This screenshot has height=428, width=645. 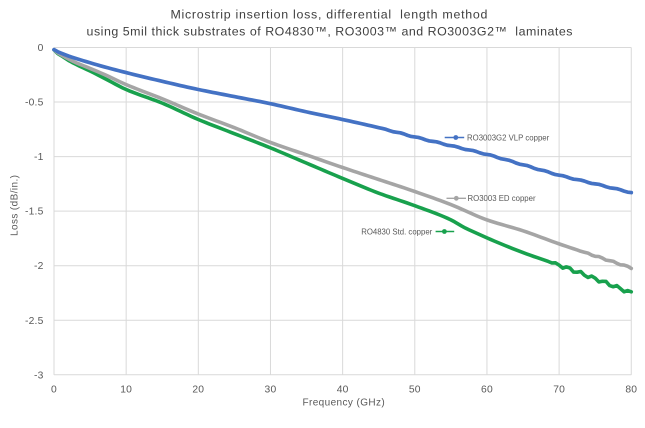 What do you see at coordinates (343, 403) in the screenshot?
I see `svg-text: Frequency (GHz)` at bounding box center [343, 403].